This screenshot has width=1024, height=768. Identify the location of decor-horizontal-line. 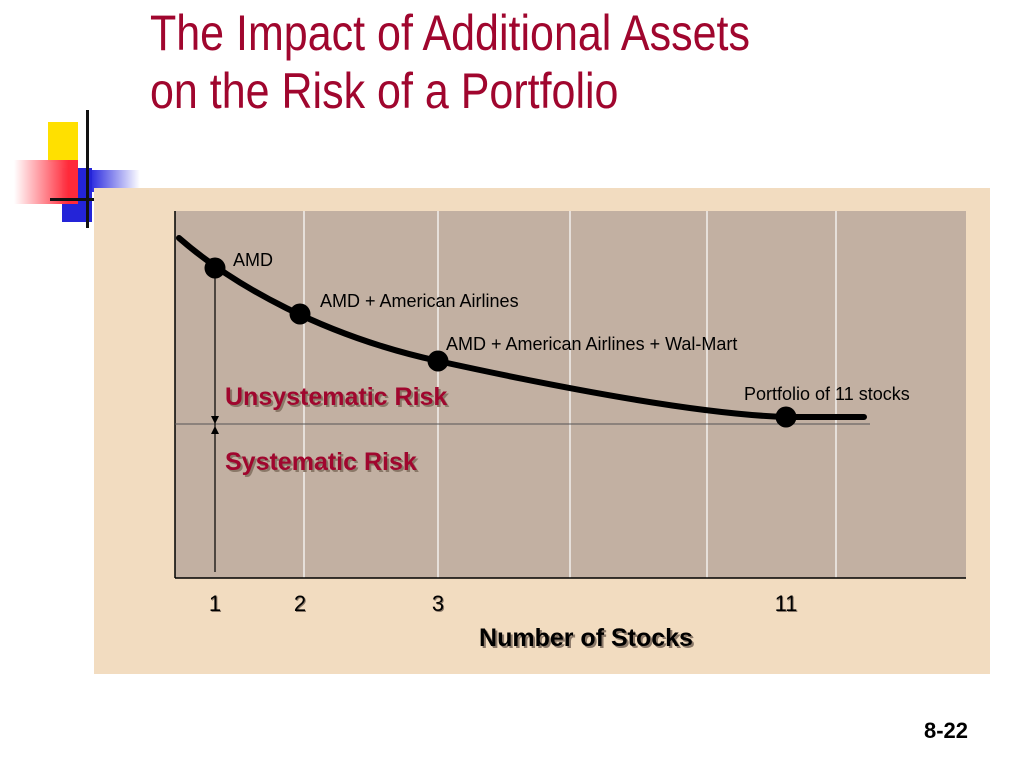
(77, 199).